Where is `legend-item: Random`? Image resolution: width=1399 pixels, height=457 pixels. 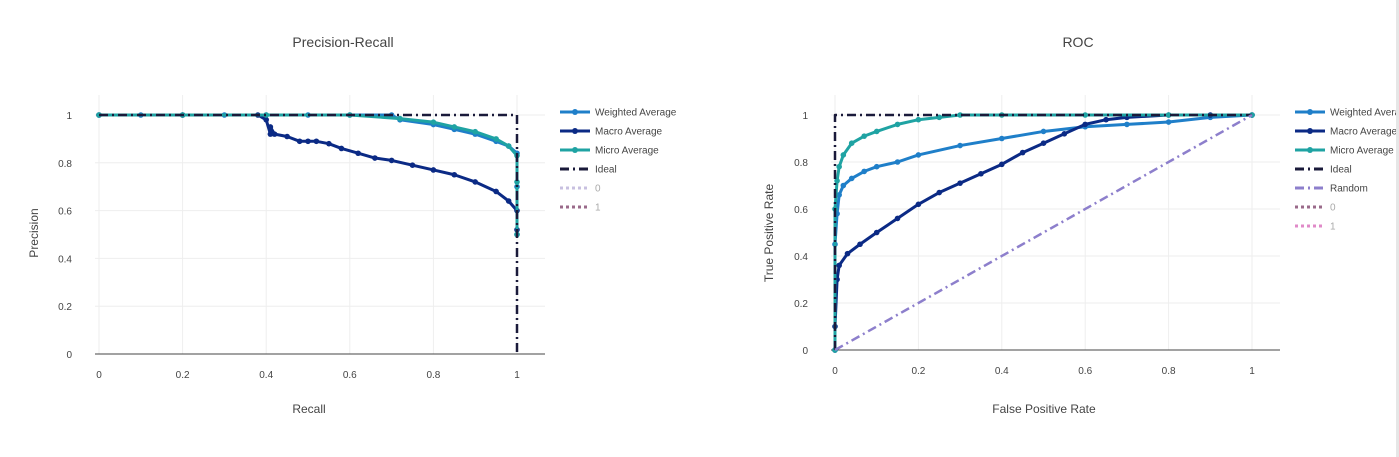
legend-item: Random is located at coordinates (1331, 189).